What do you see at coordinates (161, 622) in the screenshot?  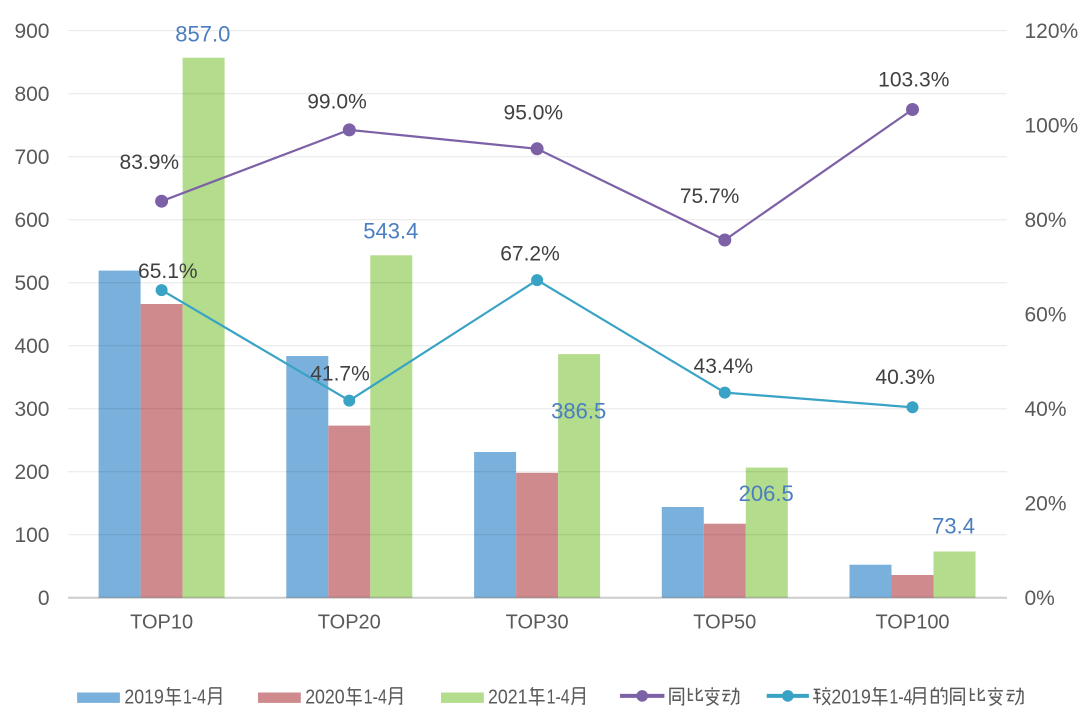 I see `svg-text: TOP10` at bounding box center [161, 622].